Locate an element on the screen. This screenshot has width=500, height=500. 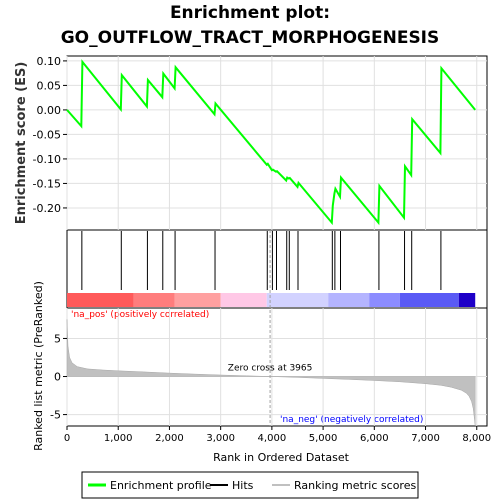
metric-y-tick-label: -5 is located at coordinates (55, 415).